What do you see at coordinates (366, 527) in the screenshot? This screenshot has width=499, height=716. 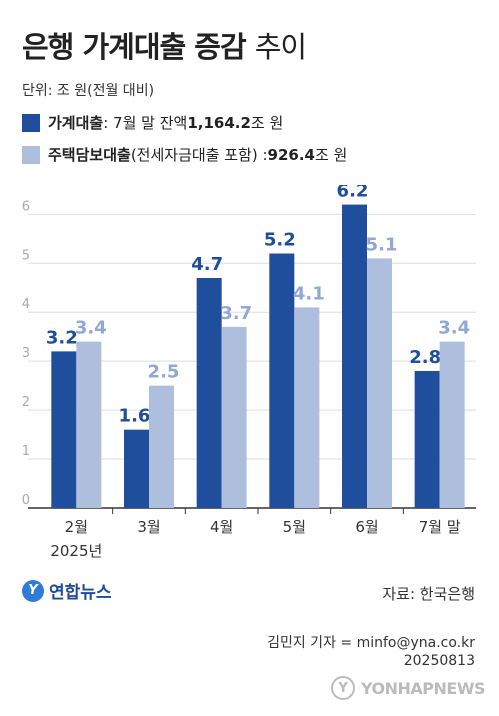 I see `x-tick-label: 6월` at bounding box center [366, 527].